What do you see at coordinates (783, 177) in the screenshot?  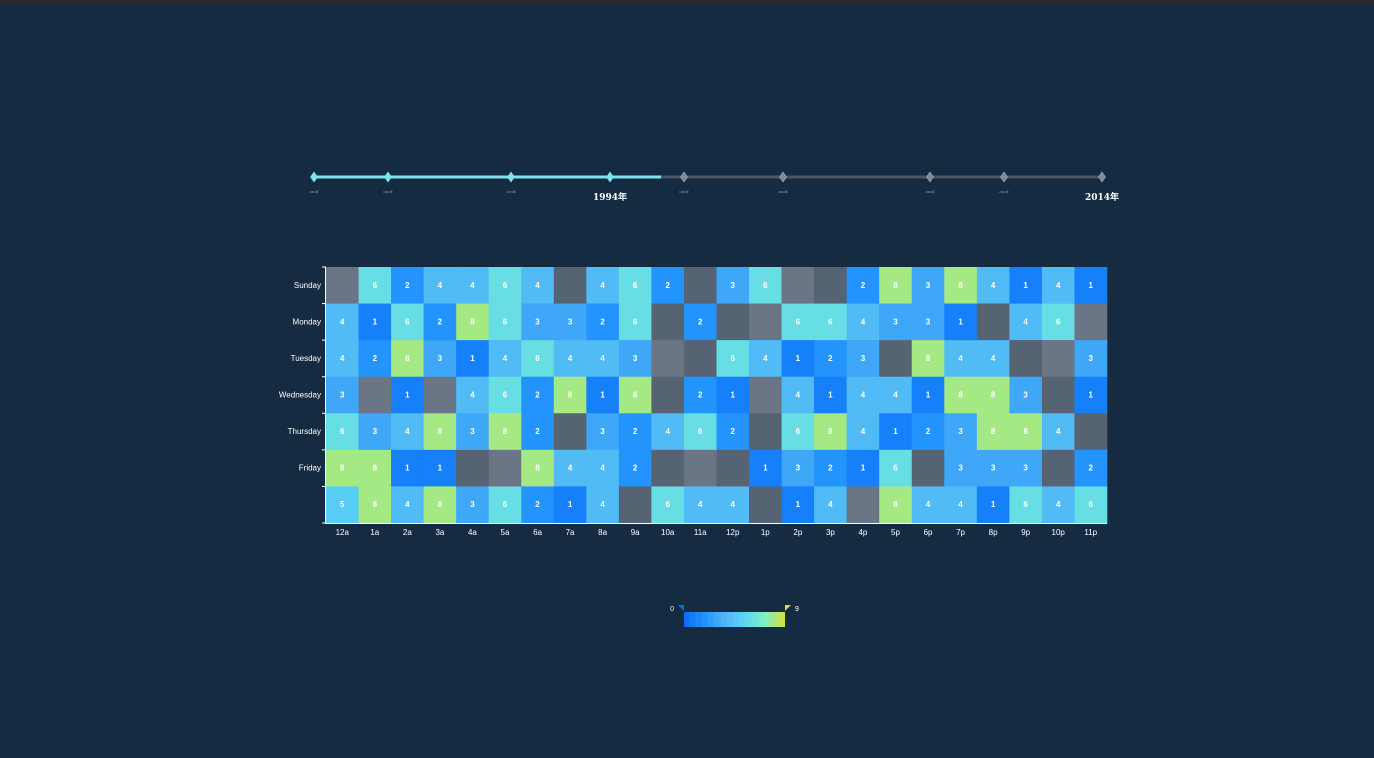 I see `timeline-marker-2004年` at bounding box center [783, 177].